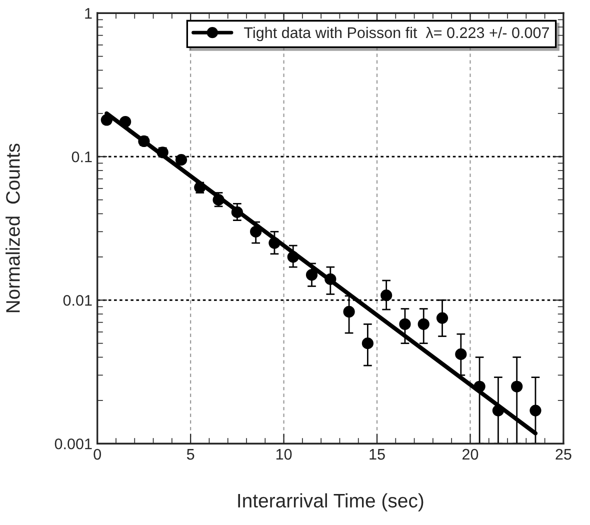 This screenshot has width=590, height=525. What do you see at coordinates (284, 454) in the screenshot?
I see `x-tick-label: 10` at bounding box center [284, 454].